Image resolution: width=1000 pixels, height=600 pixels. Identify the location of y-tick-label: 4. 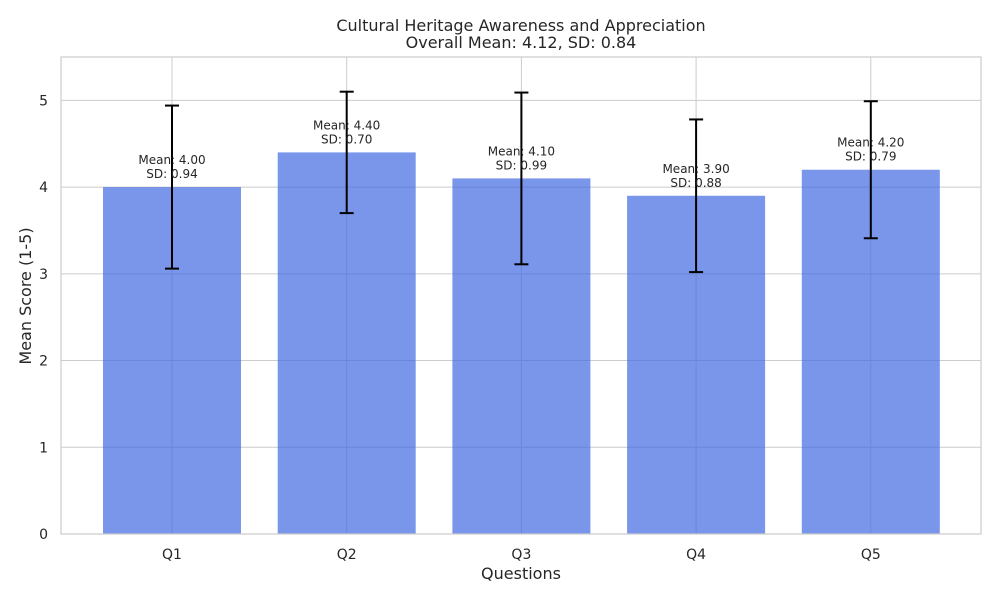
(43, 188).